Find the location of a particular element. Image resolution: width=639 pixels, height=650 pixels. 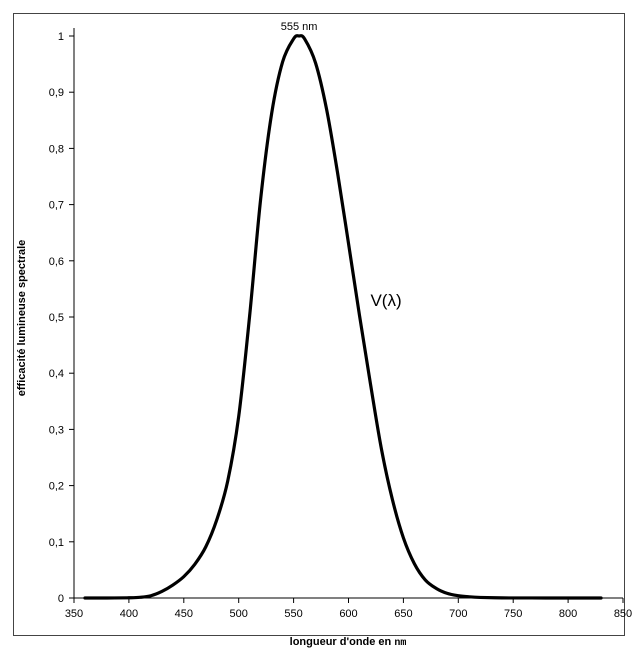

y-tick-label: 0,8 is located at coordinates (56, 149).